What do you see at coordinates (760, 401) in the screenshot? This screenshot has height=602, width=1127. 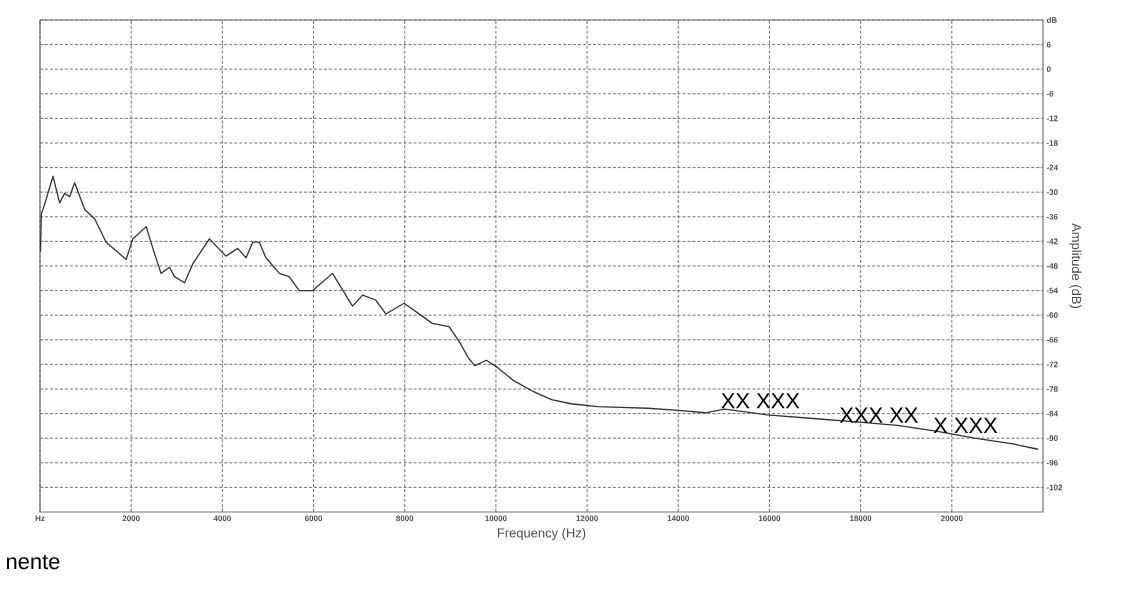 I see `annotation: XX XXX` at bounding box center [760, 401].